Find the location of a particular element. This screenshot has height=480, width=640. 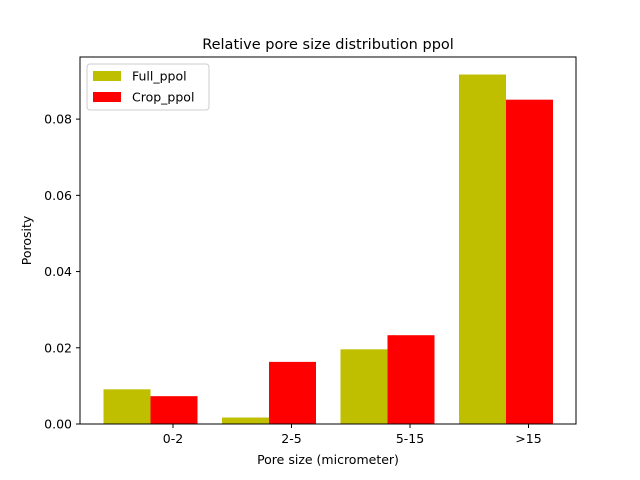

y-tick-label: 0.06 is located at coordinates (58, 195).